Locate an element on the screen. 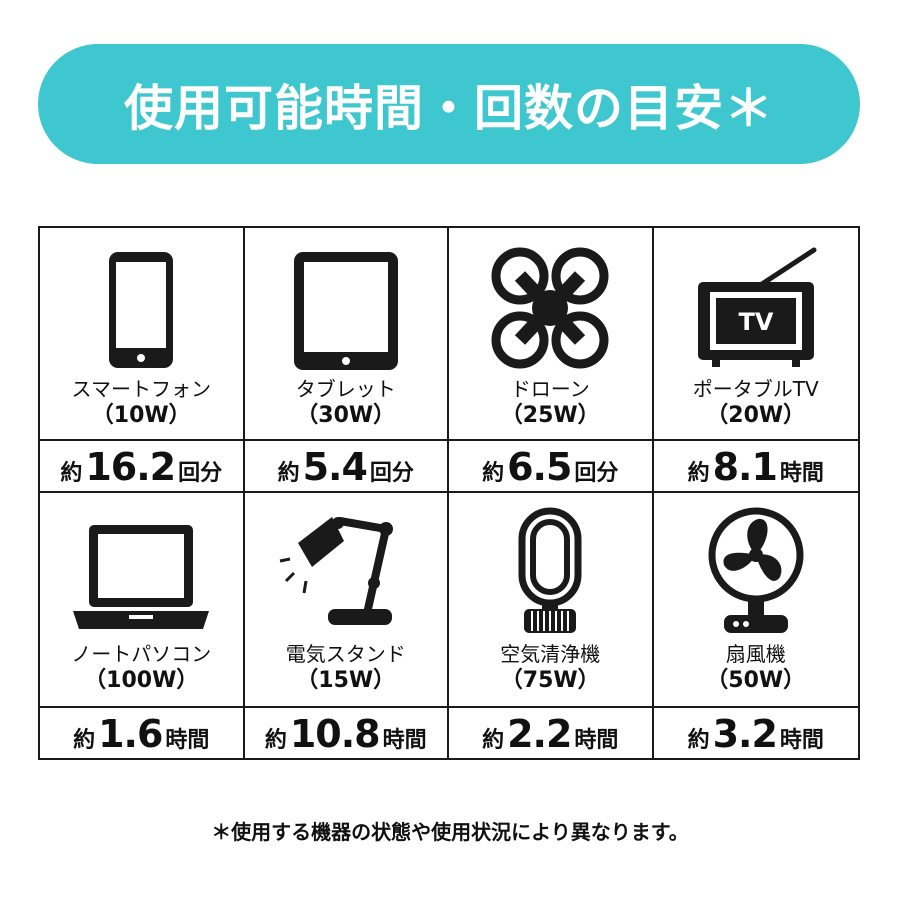  device-wattage: （100W） is located at coordinates (141, 680).